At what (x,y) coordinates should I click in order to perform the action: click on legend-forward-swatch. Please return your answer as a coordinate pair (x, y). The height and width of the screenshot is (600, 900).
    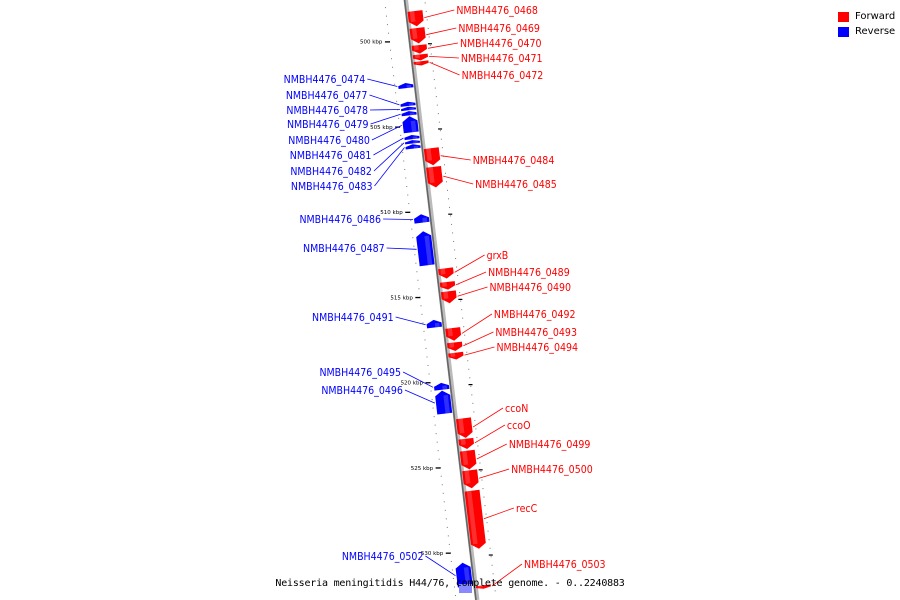
    Looking at the image, I should click on (843, 16).